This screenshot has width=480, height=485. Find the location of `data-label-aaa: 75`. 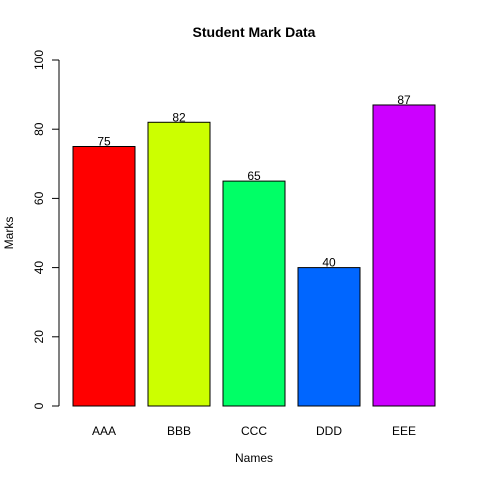

data-label-aaa: 75 is located at coordinates (104, 142).